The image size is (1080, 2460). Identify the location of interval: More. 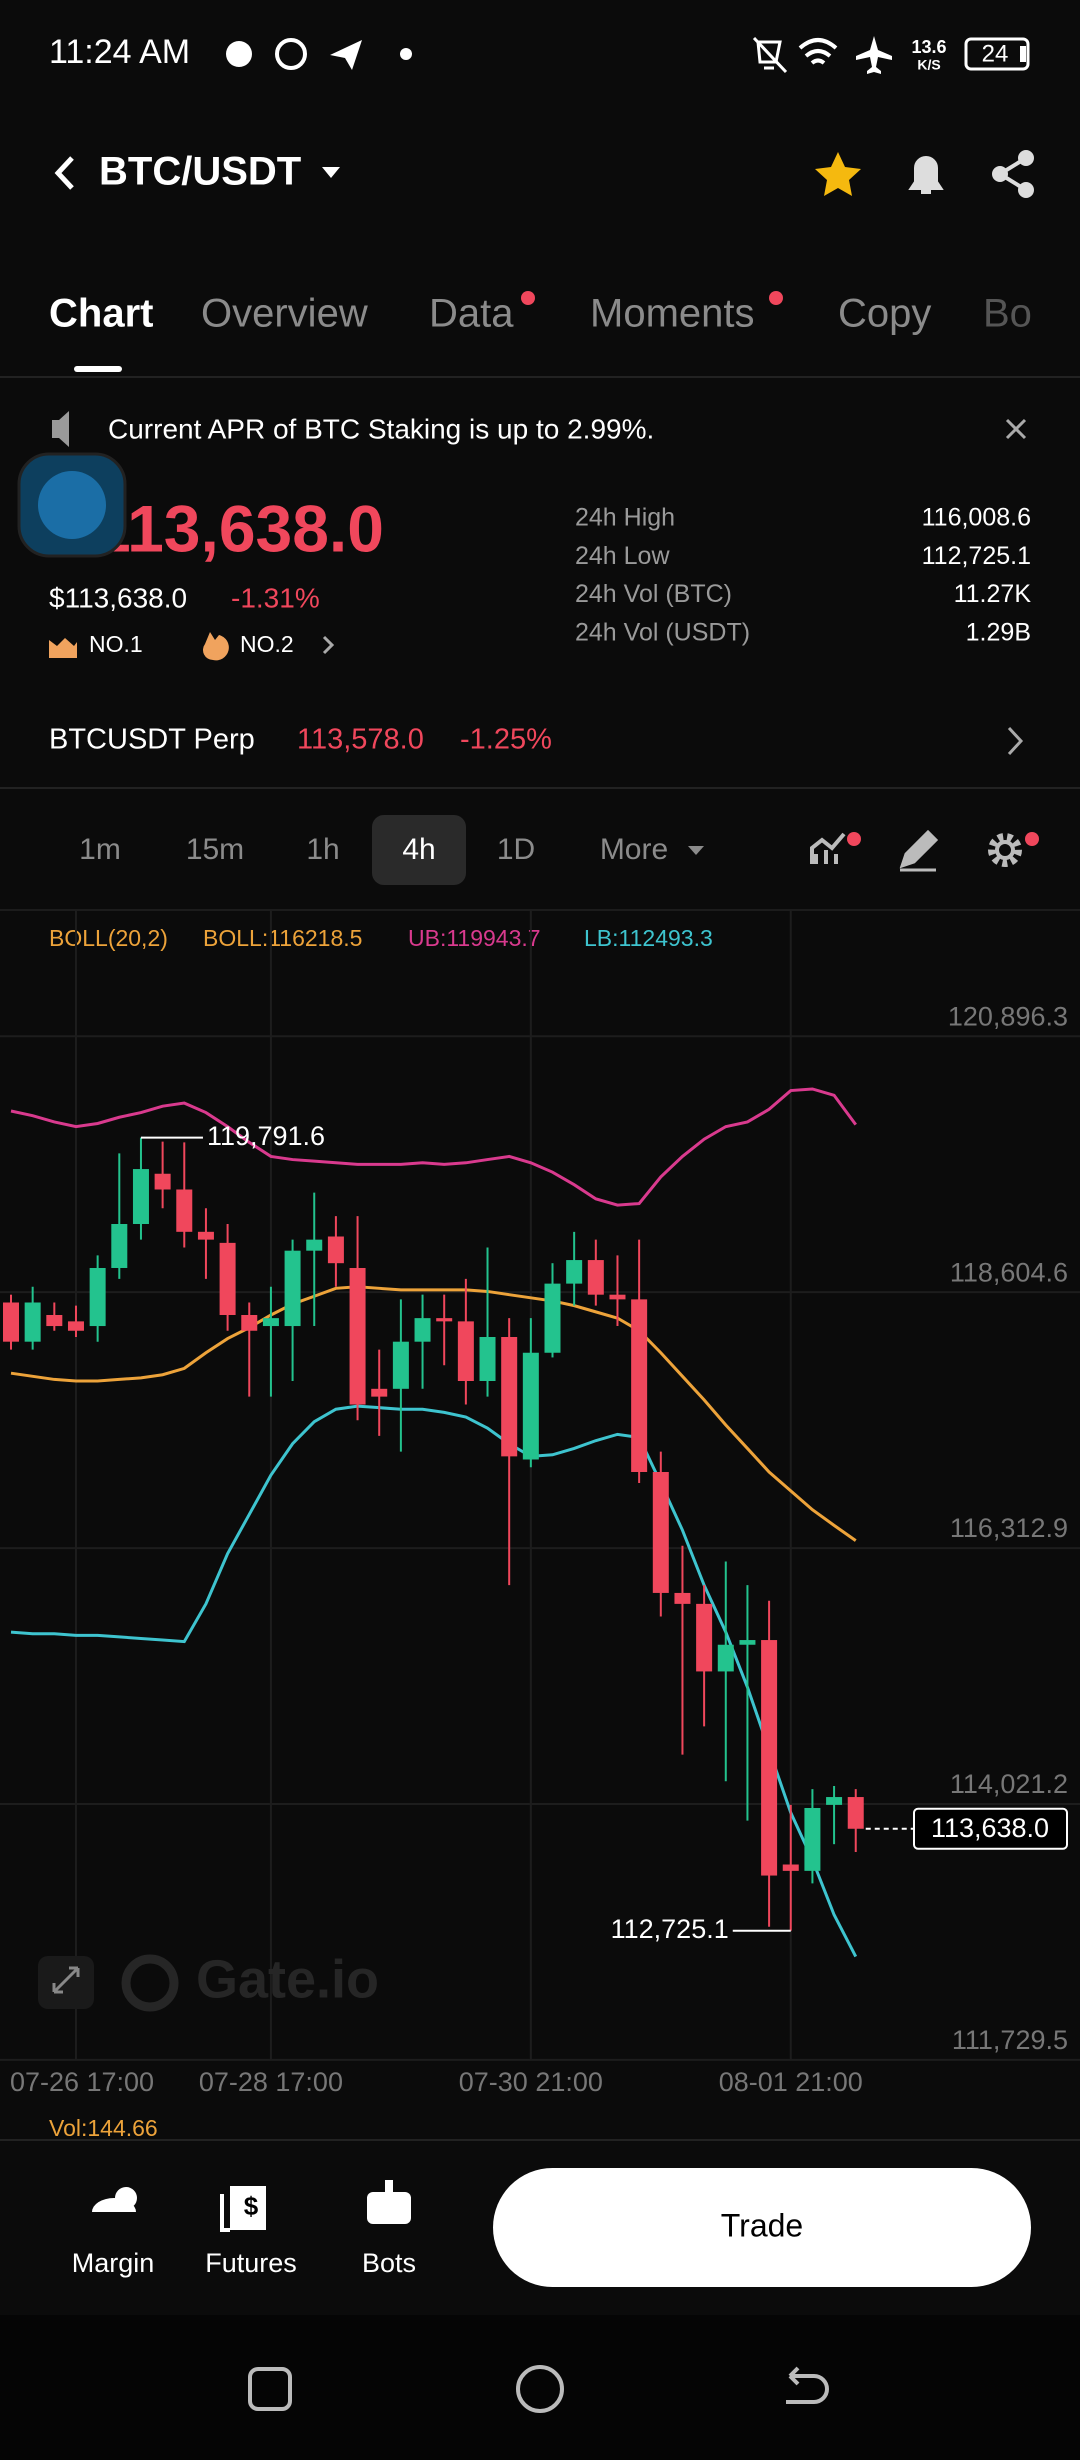
(634, 849).